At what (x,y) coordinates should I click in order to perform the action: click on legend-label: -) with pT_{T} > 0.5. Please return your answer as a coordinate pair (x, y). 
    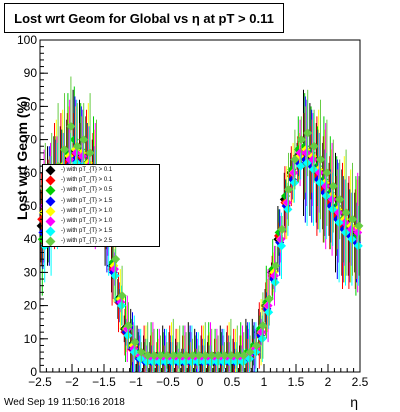
    Looking at the image, I should click on (87, 190).